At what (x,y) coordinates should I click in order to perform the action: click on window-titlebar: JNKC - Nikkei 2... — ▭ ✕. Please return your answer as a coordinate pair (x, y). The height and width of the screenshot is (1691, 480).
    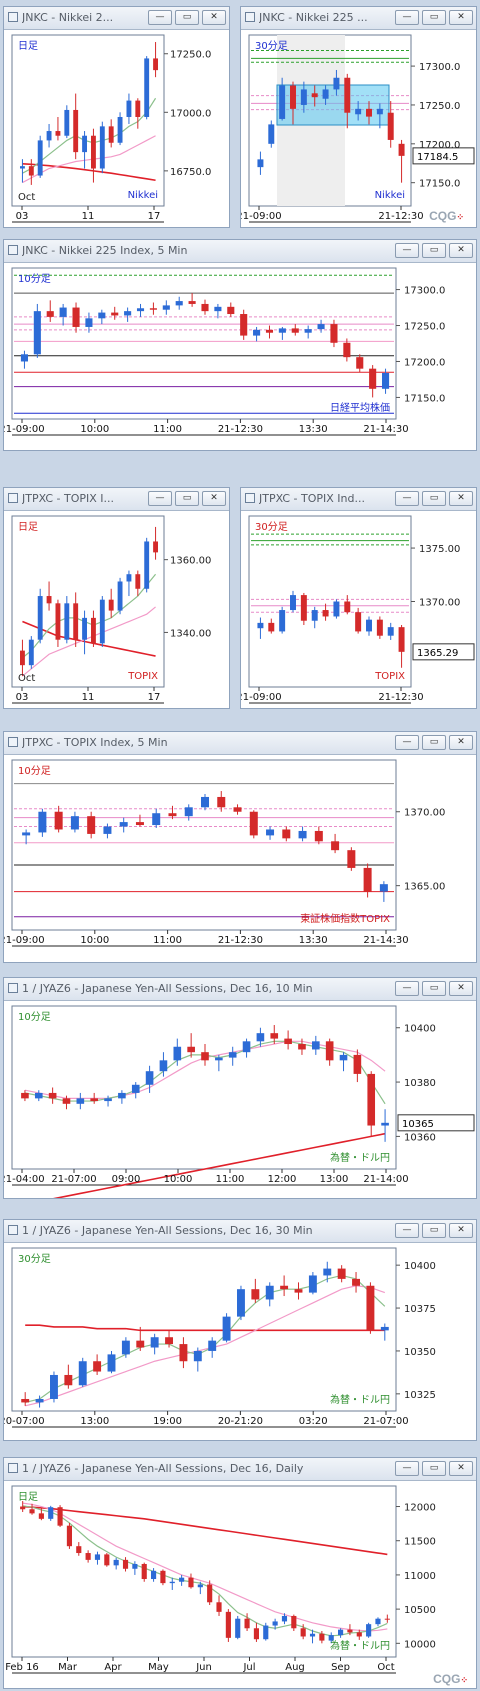
    Looking at the image, I should click on (116, 18).